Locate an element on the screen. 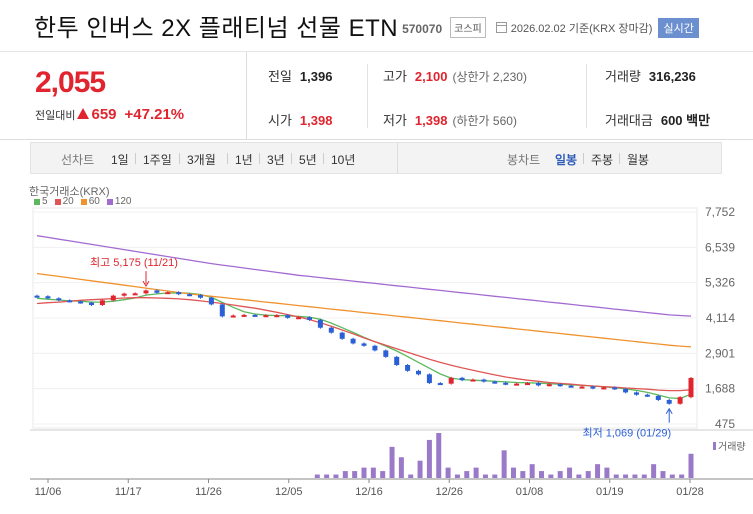 The image size is (753, 514). x-tick-label: 11/17 is located at coordinates (128, 492).